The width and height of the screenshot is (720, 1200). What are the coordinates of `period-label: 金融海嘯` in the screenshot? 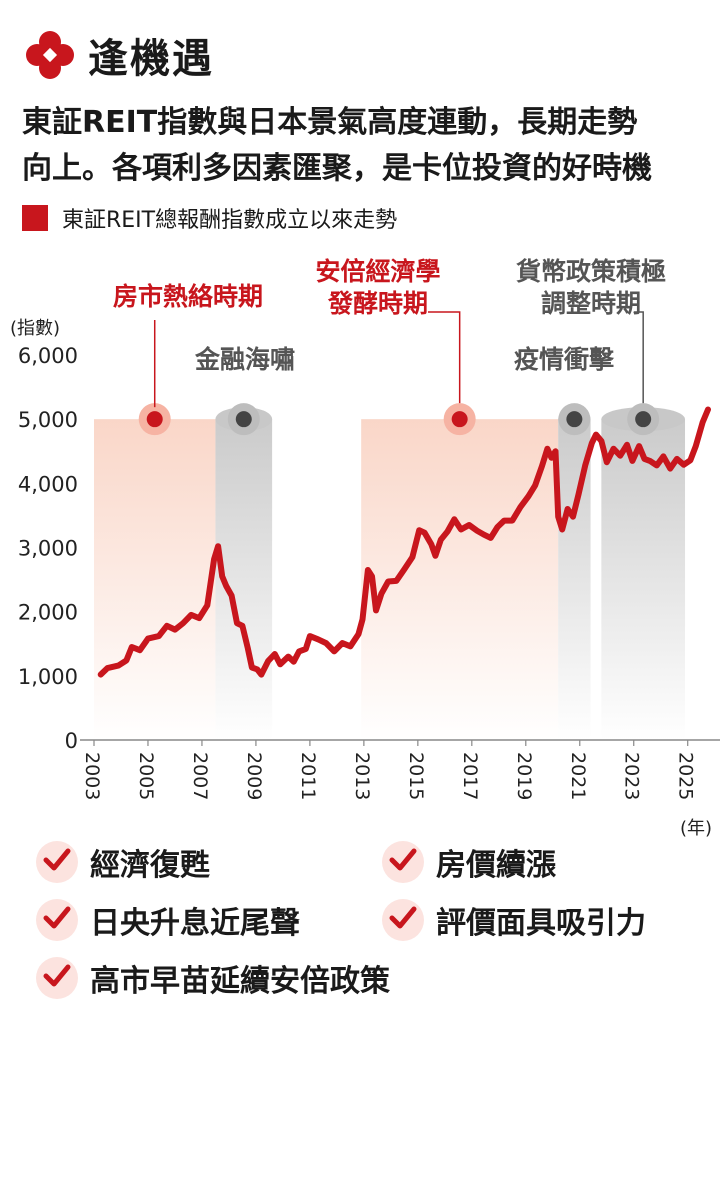 It's located at (244, 359).